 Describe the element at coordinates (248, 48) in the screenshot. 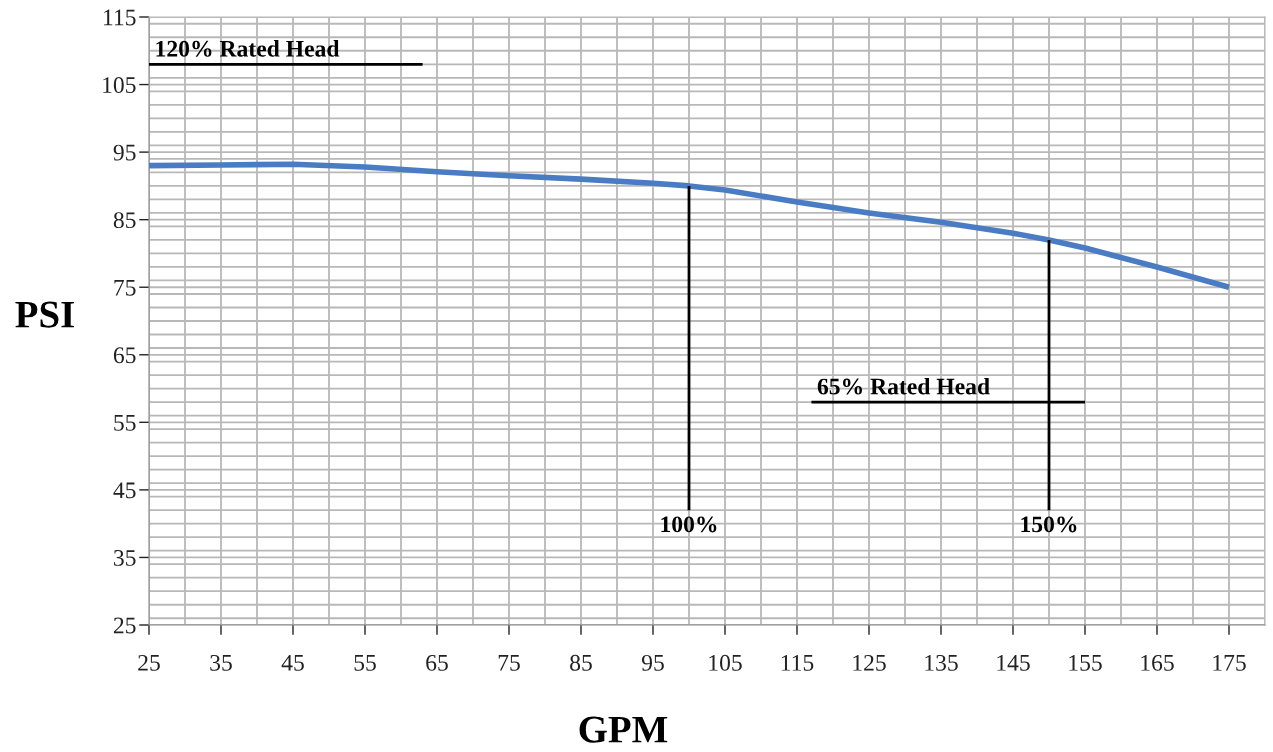

I see `annotation: 120% Rated Head` at that location.